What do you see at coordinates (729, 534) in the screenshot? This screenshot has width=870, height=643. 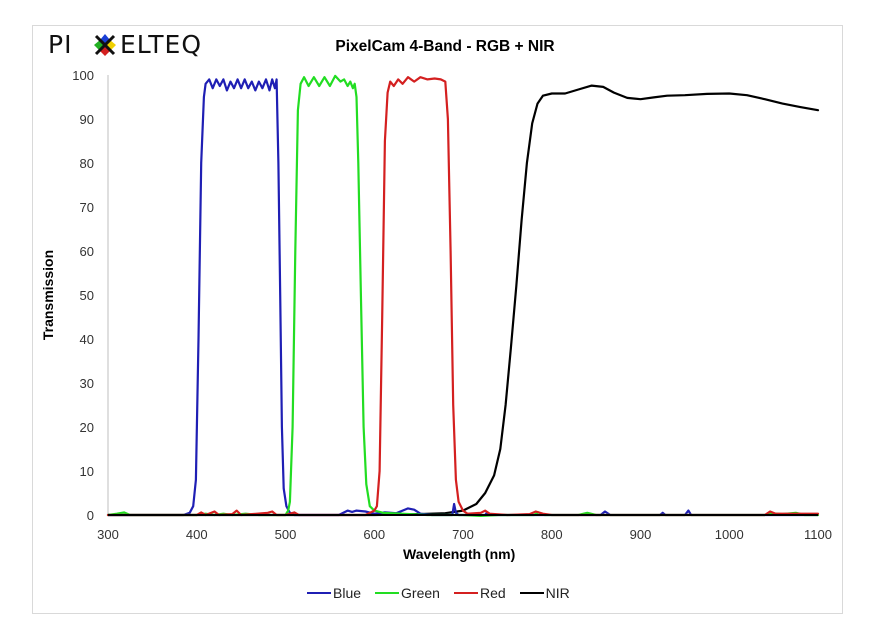 I see `x-tick-label: 1000` at bounding box center [729, 534].